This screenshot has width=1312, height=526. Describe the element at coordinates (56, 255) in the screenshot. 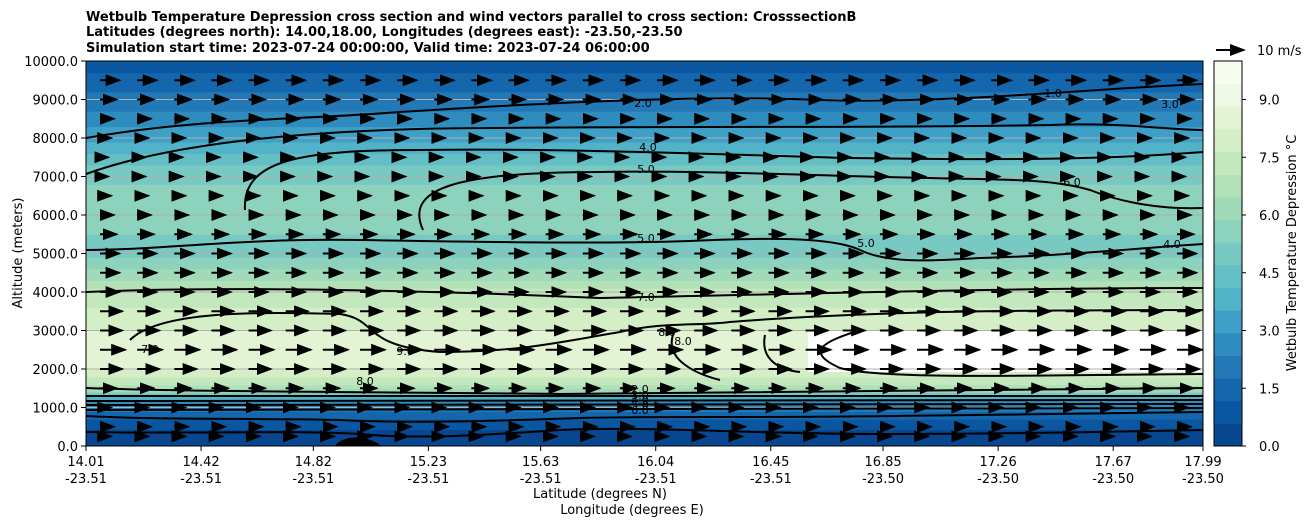

I see `y-tick-label: 5000.0` at that location.